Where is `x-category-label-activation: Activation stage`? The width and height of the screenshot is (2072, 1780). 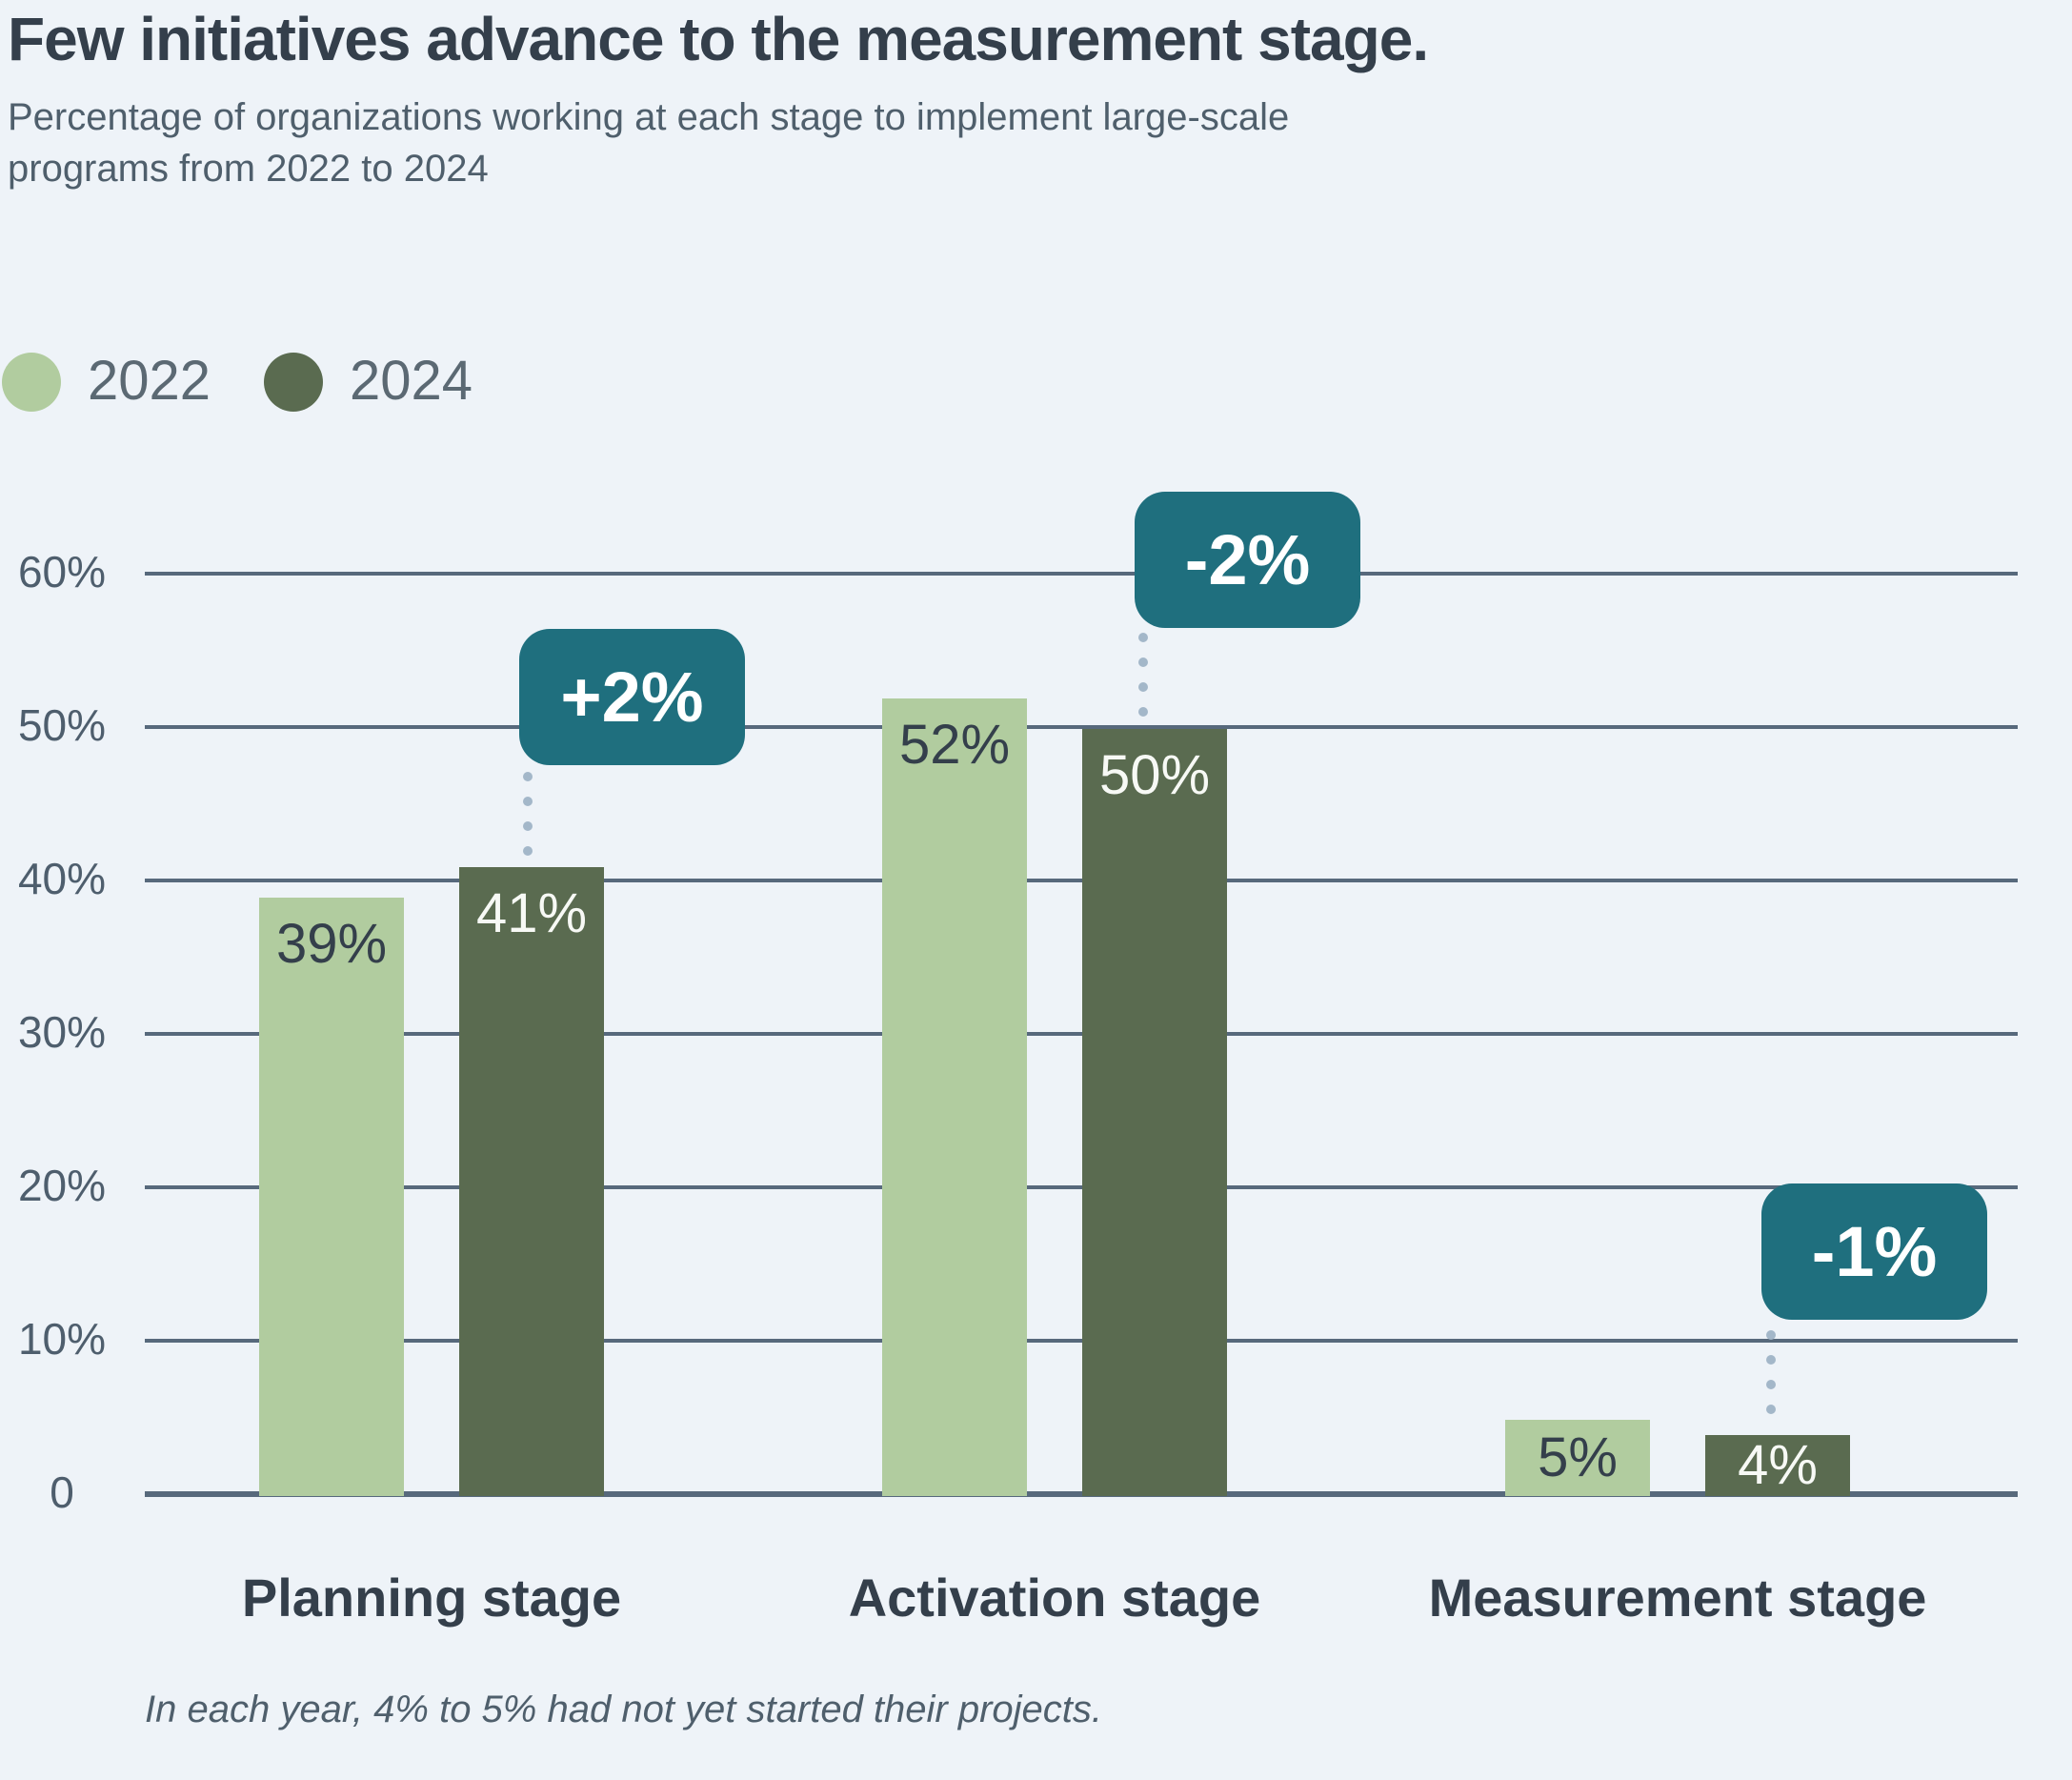
x-category-label-activation: Activation stage is located at coordinates (1054, 1598).